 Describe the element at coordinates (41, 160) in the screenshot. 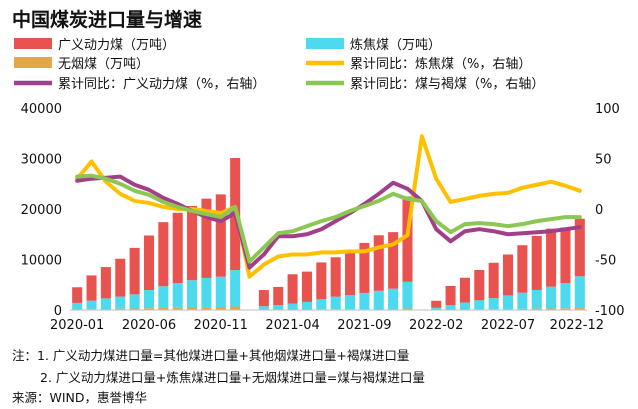

I see `y-left-tick-3: 30000` at that location.